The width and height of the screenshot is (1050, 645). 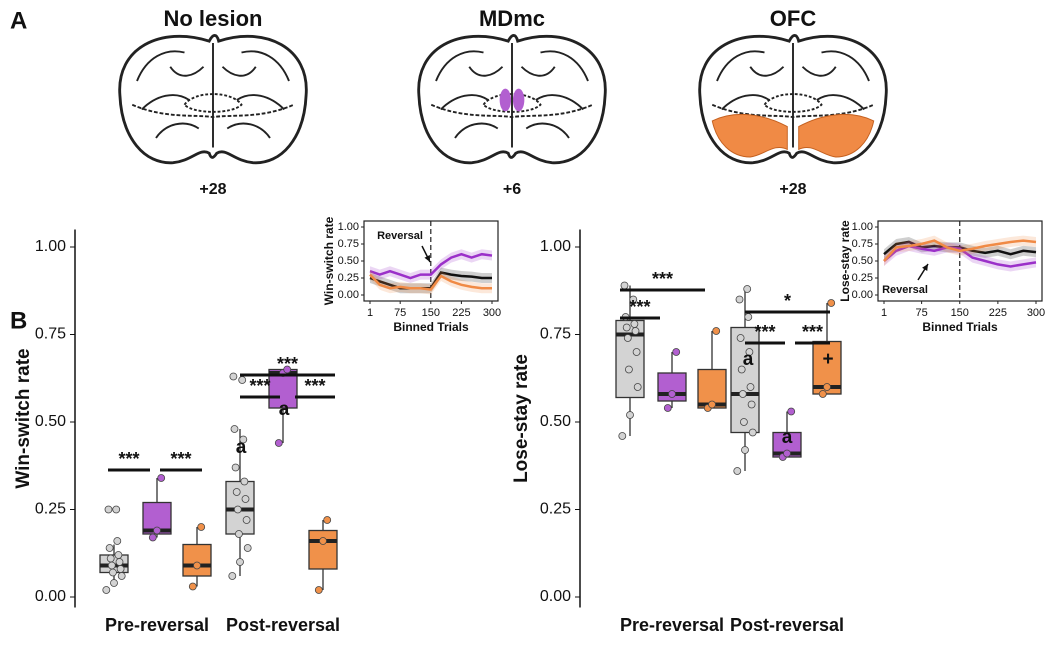 I want to click on coordinate: +6, so click(x=512, y=189).